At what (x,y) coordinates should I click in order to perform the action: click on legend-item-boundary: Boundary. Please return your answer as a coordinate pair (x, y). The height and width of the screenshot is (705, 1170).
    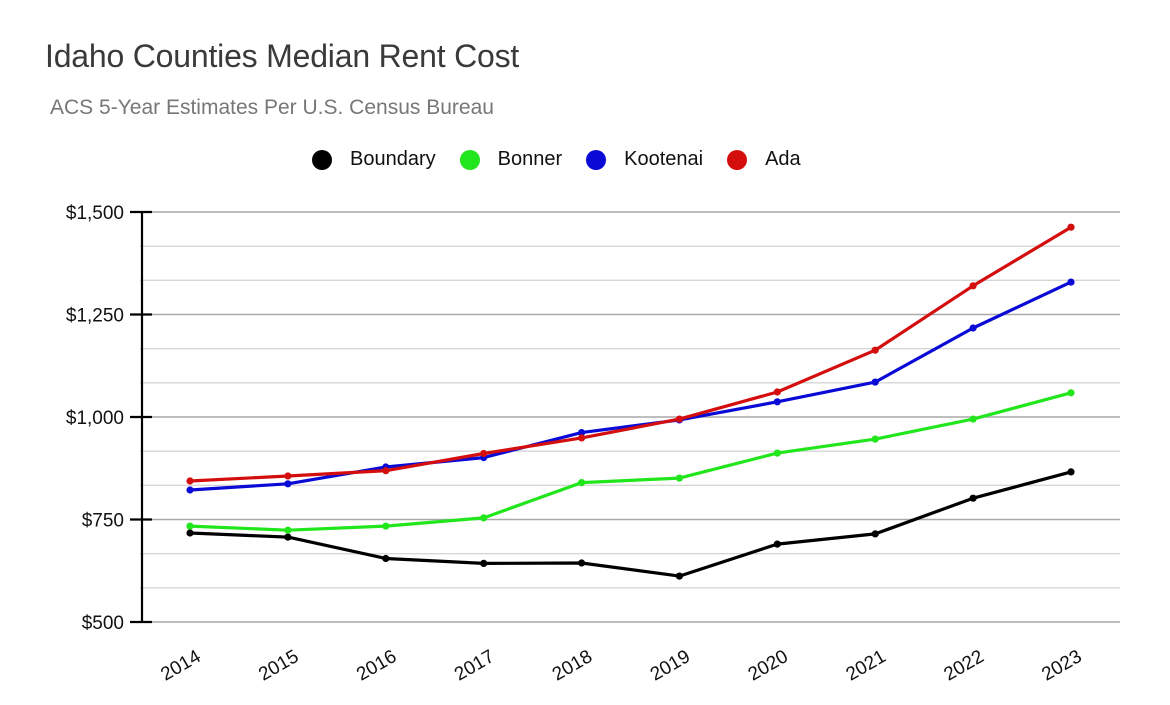
    Looking at the image, I should click on (374, 159).